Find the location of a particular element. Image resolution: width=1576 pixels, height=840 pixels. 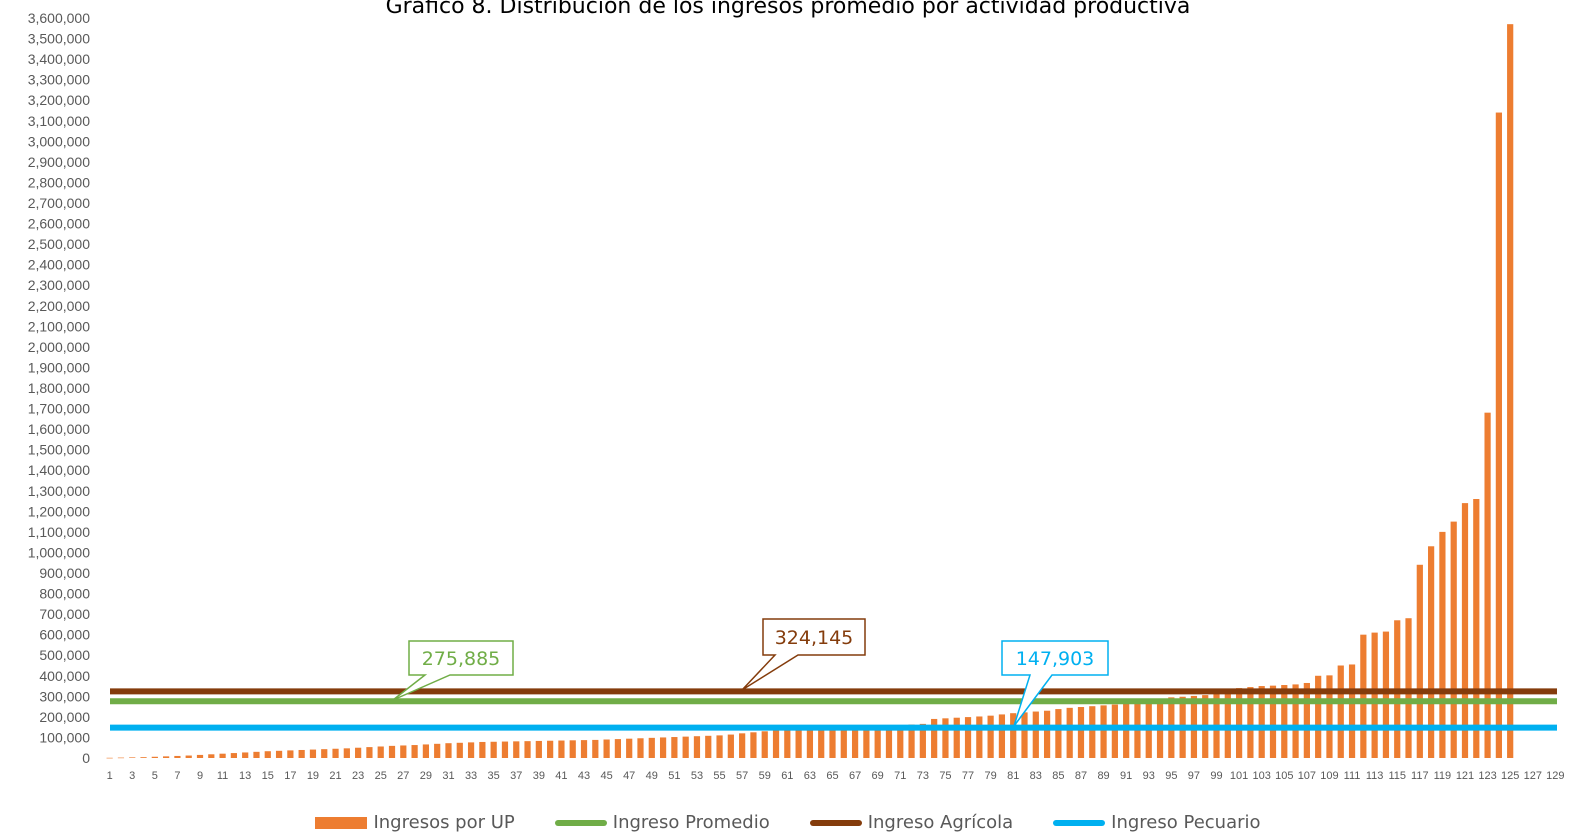

x-tick-label: 81 is located at coordinates (1013, 776).